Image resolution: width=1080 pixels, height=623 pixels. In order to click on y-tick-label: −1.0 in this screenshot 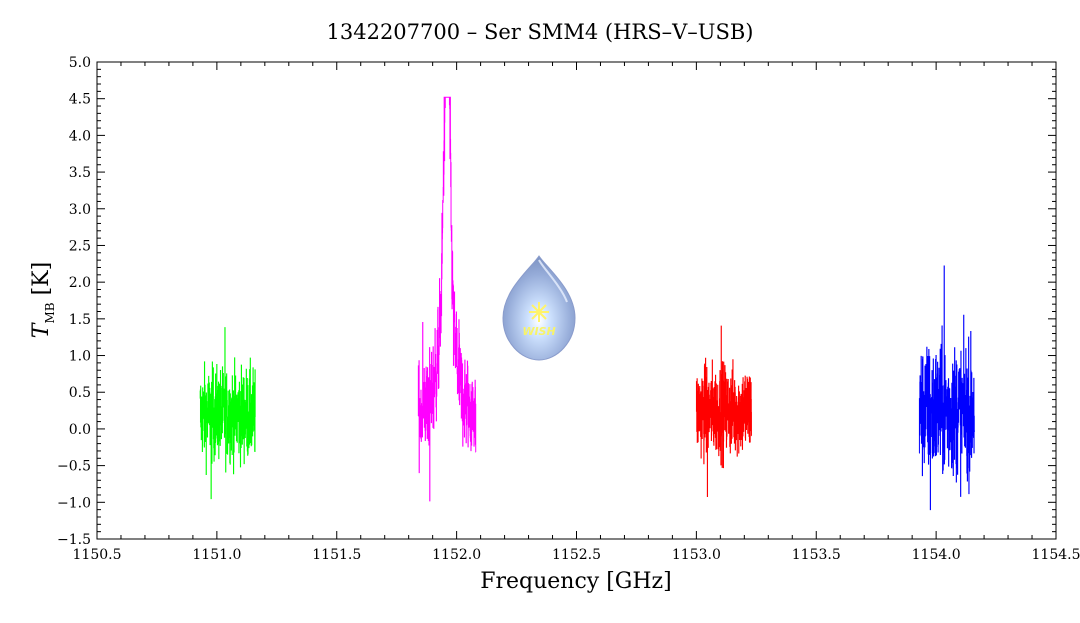, I will do `click(74, 503)`.